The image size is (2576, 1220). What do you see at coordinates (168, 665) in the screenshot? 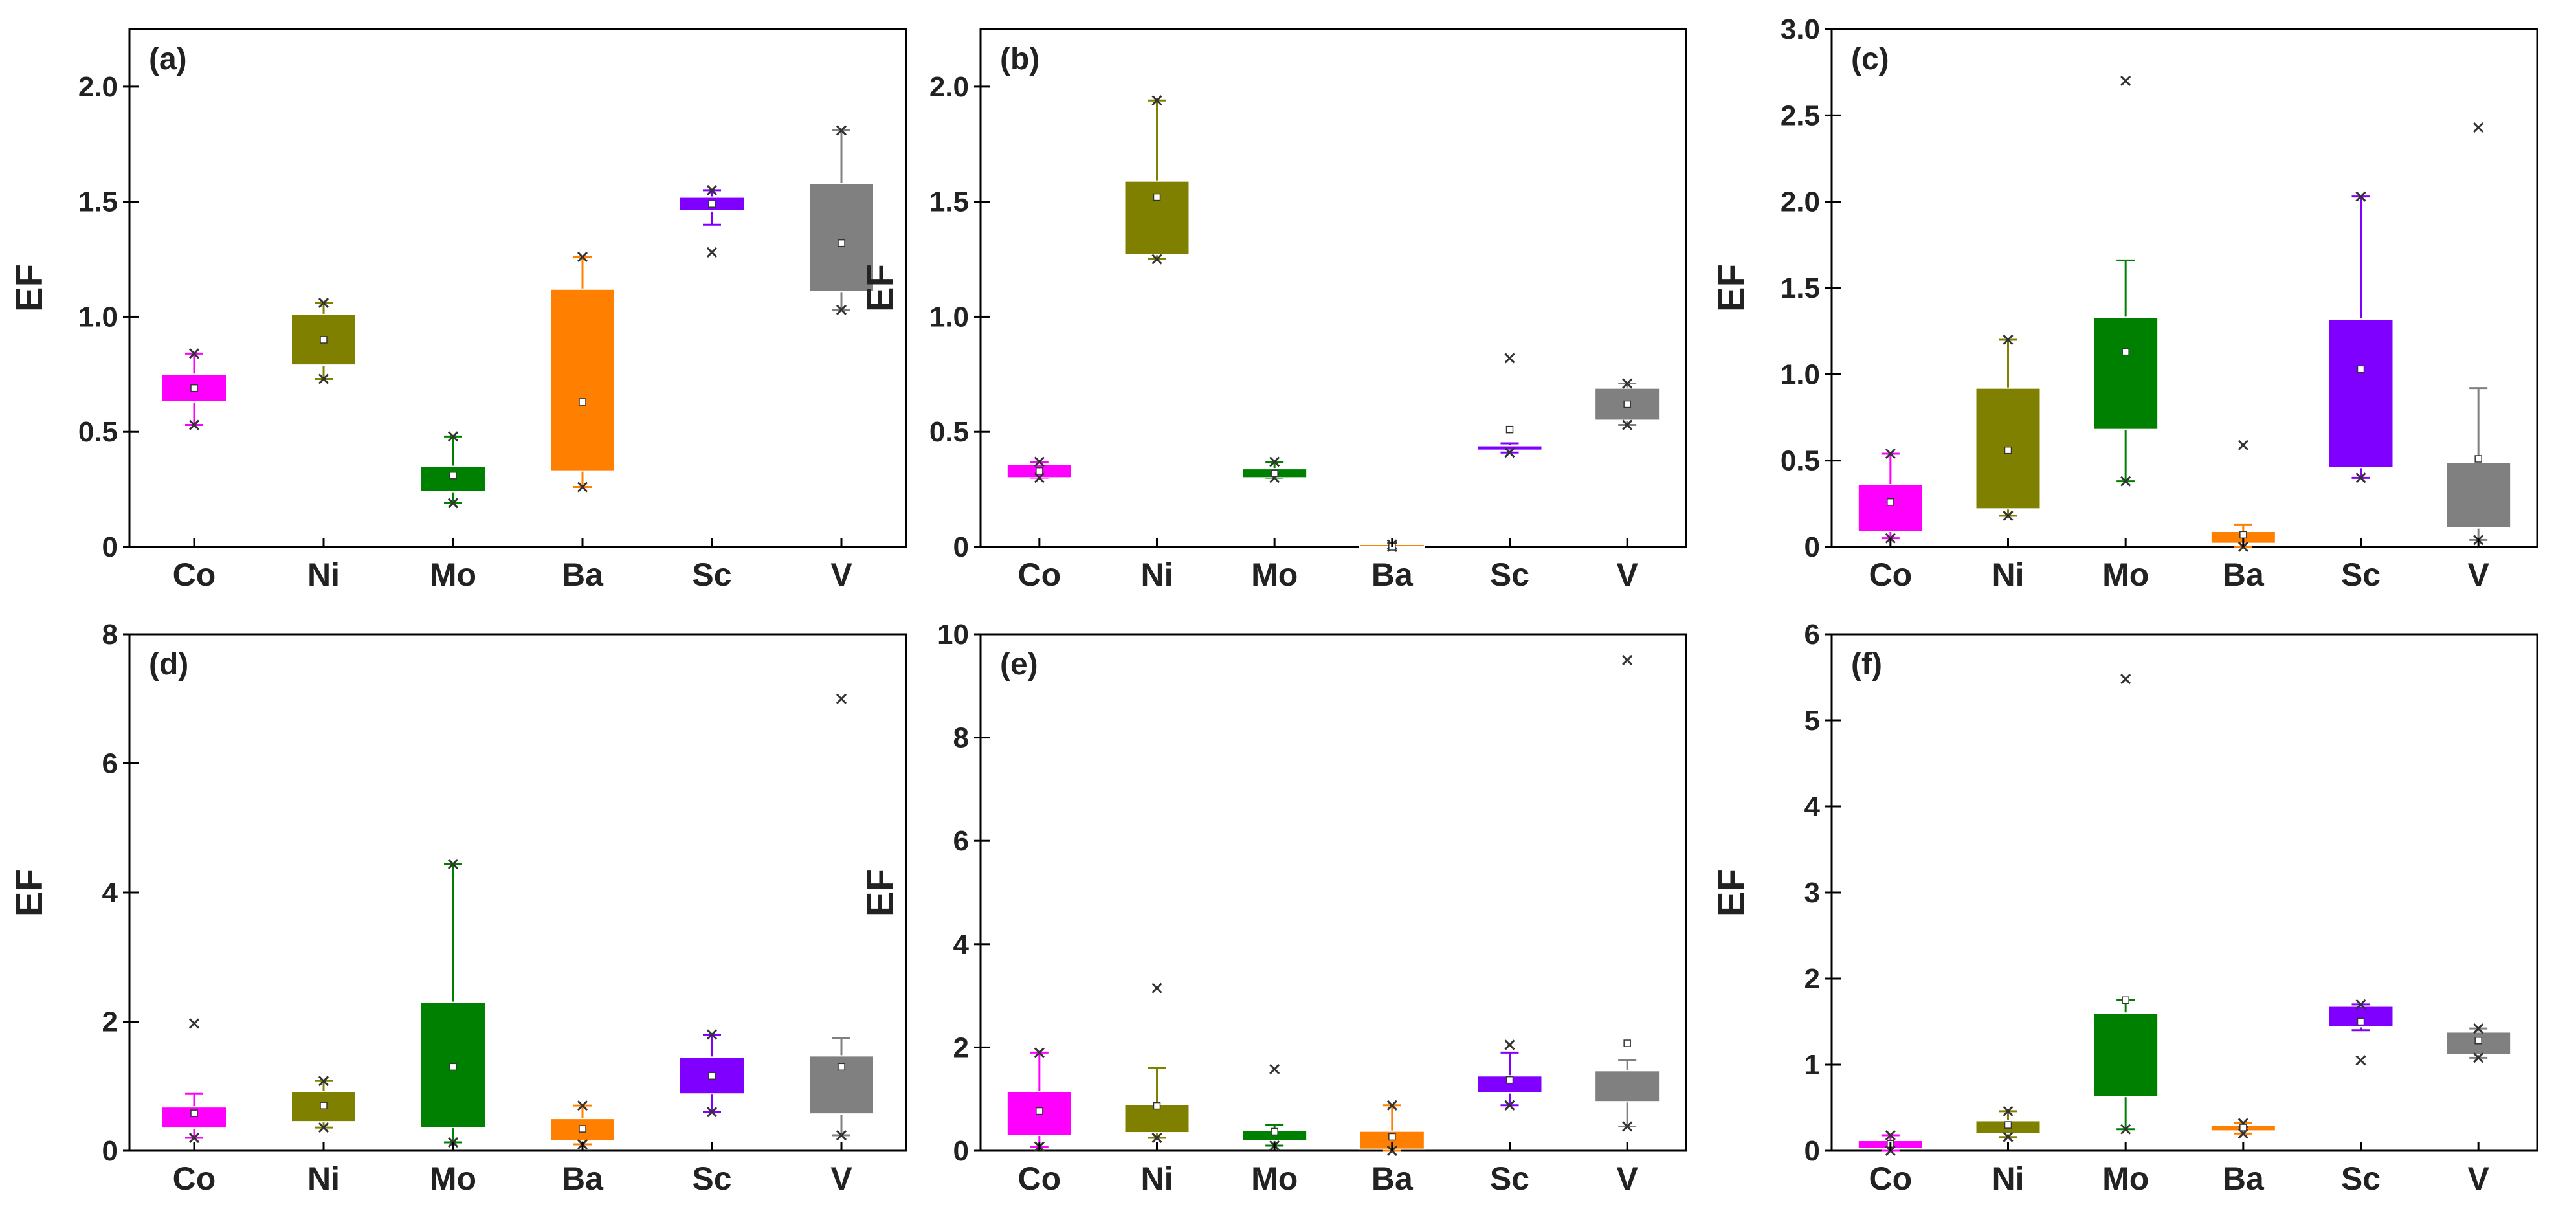
I see `panel-label: (d)` at bounding box center [168, 665].